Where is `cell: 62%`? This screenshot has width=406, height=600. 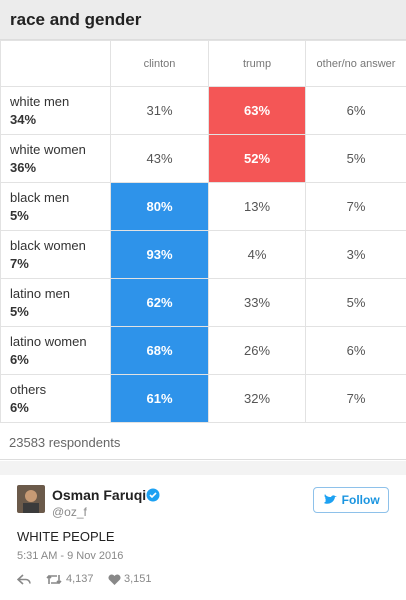 cell: 62% is located at coordinates (159, 302).